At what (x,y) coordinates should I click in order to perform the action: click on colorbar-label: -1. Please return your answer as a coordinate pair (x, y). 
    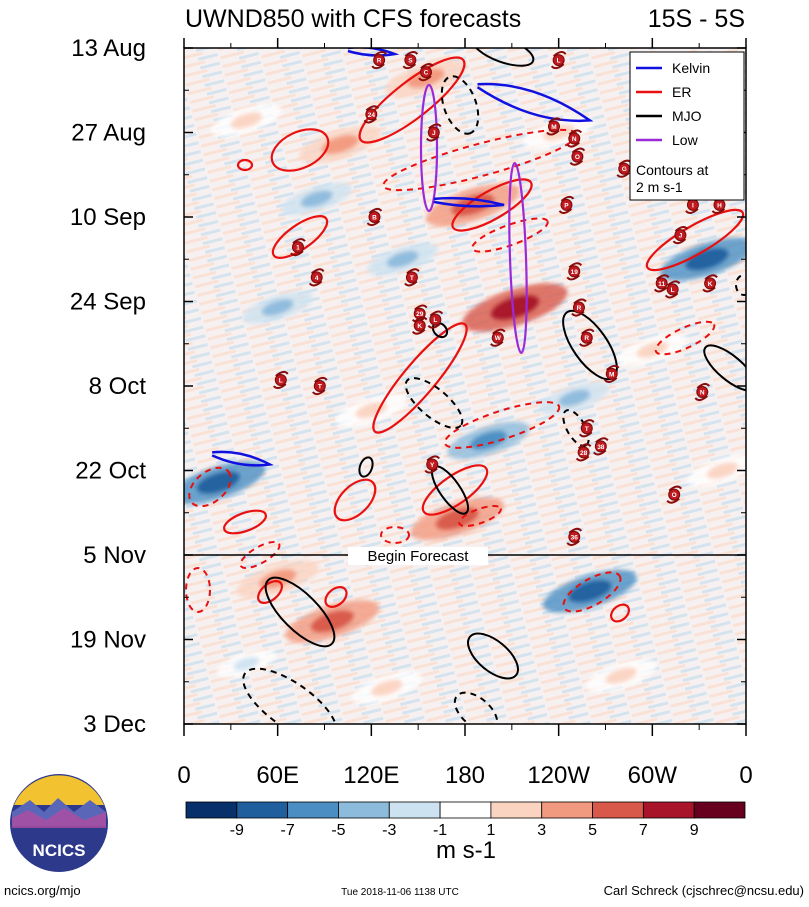
    Looking at the image, I should click on (440, 830).